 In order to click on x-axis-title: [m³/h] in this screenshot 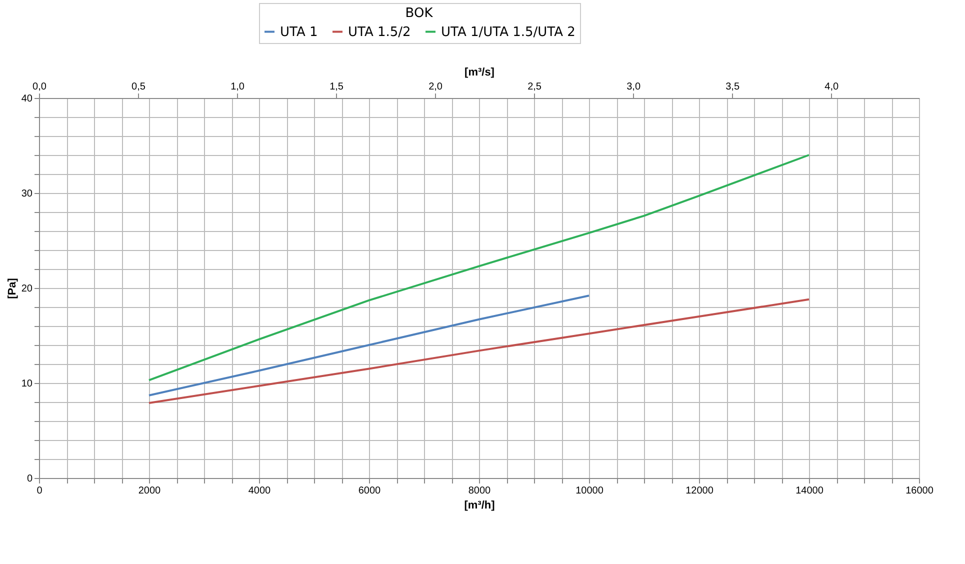, I will do `click(480, 506)`.